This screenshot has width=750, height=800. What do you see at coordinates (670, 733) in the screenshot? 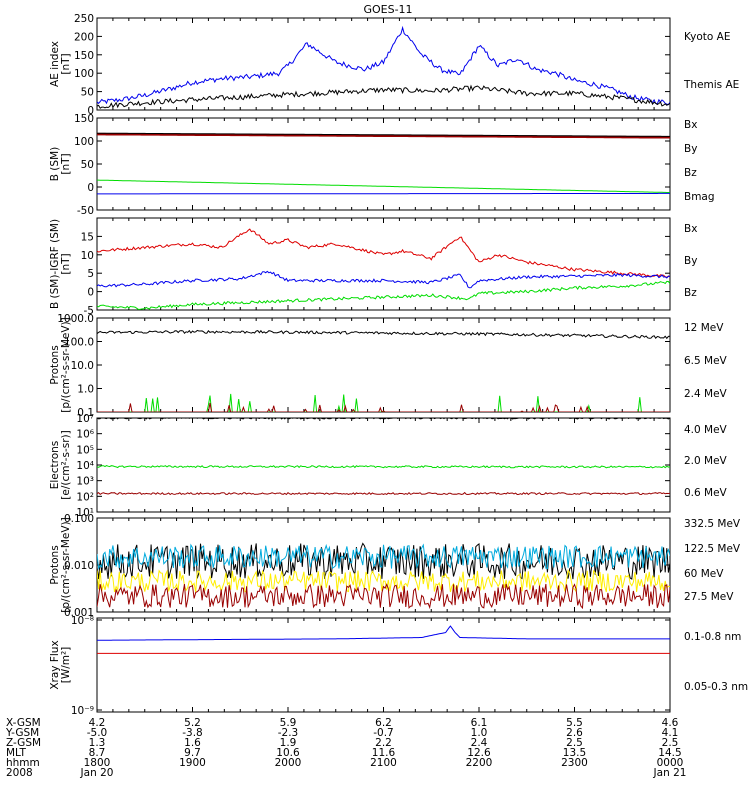
I see `x-axis-value: 4.1` at bounding box center [670, 733].